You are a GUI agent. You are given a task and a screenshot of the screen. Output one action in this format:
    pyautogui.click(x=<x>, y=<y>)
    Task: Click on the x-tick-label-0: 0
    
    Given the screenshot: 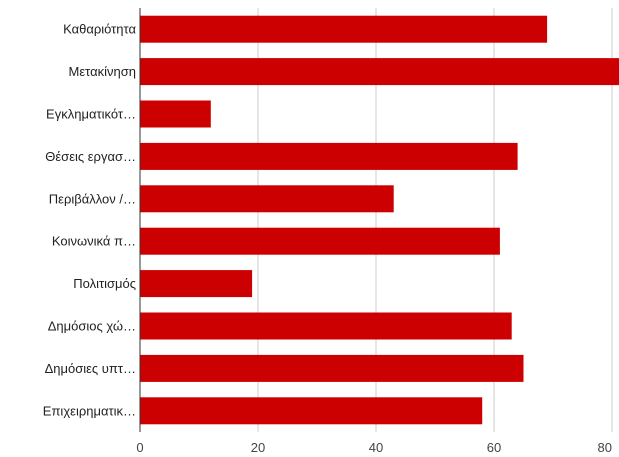 What is the action you would take?
    pyautogui.click(x=139, y=447)
    